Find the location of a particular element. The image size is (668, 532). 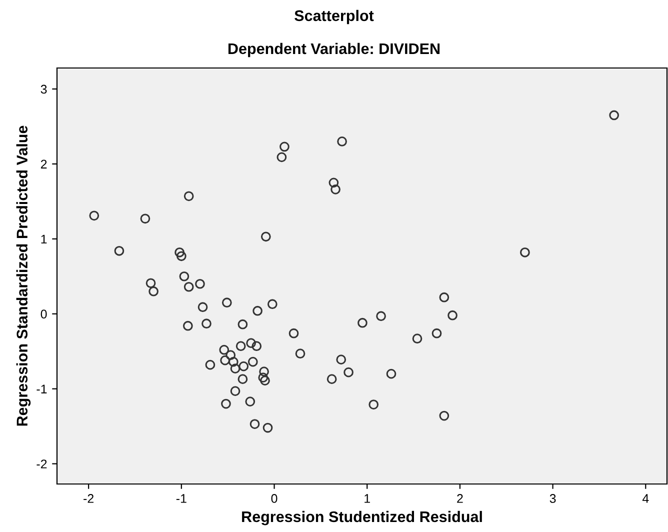

x-tick-label: -1 is located at coordinates (181, 498).